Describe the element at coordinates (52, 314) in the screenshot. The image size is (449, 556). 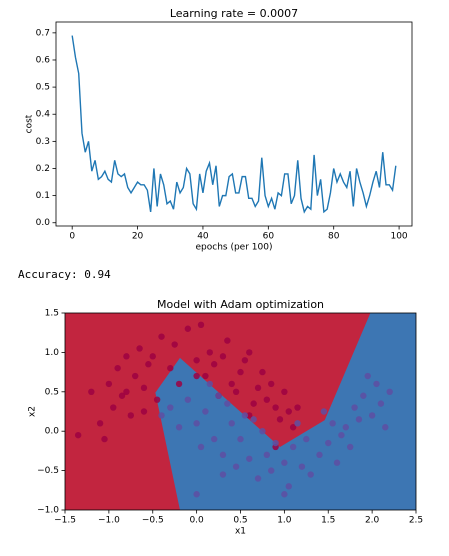
I see `y-tick-label: 1.5` at that location.